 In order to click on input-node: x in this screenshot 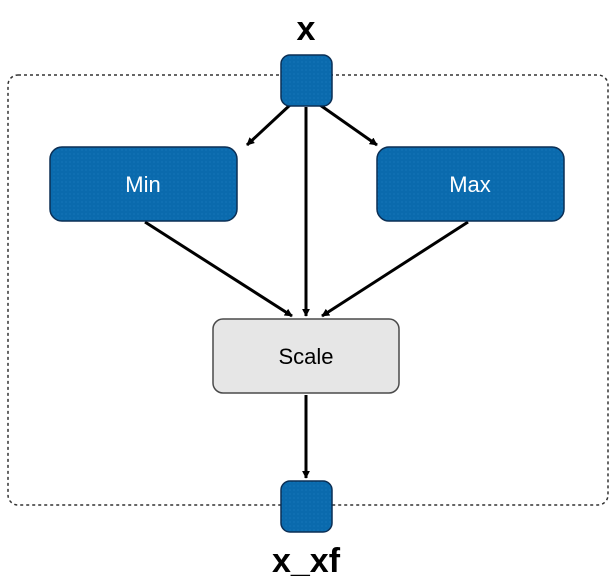, I will do `click(306, 58)`.